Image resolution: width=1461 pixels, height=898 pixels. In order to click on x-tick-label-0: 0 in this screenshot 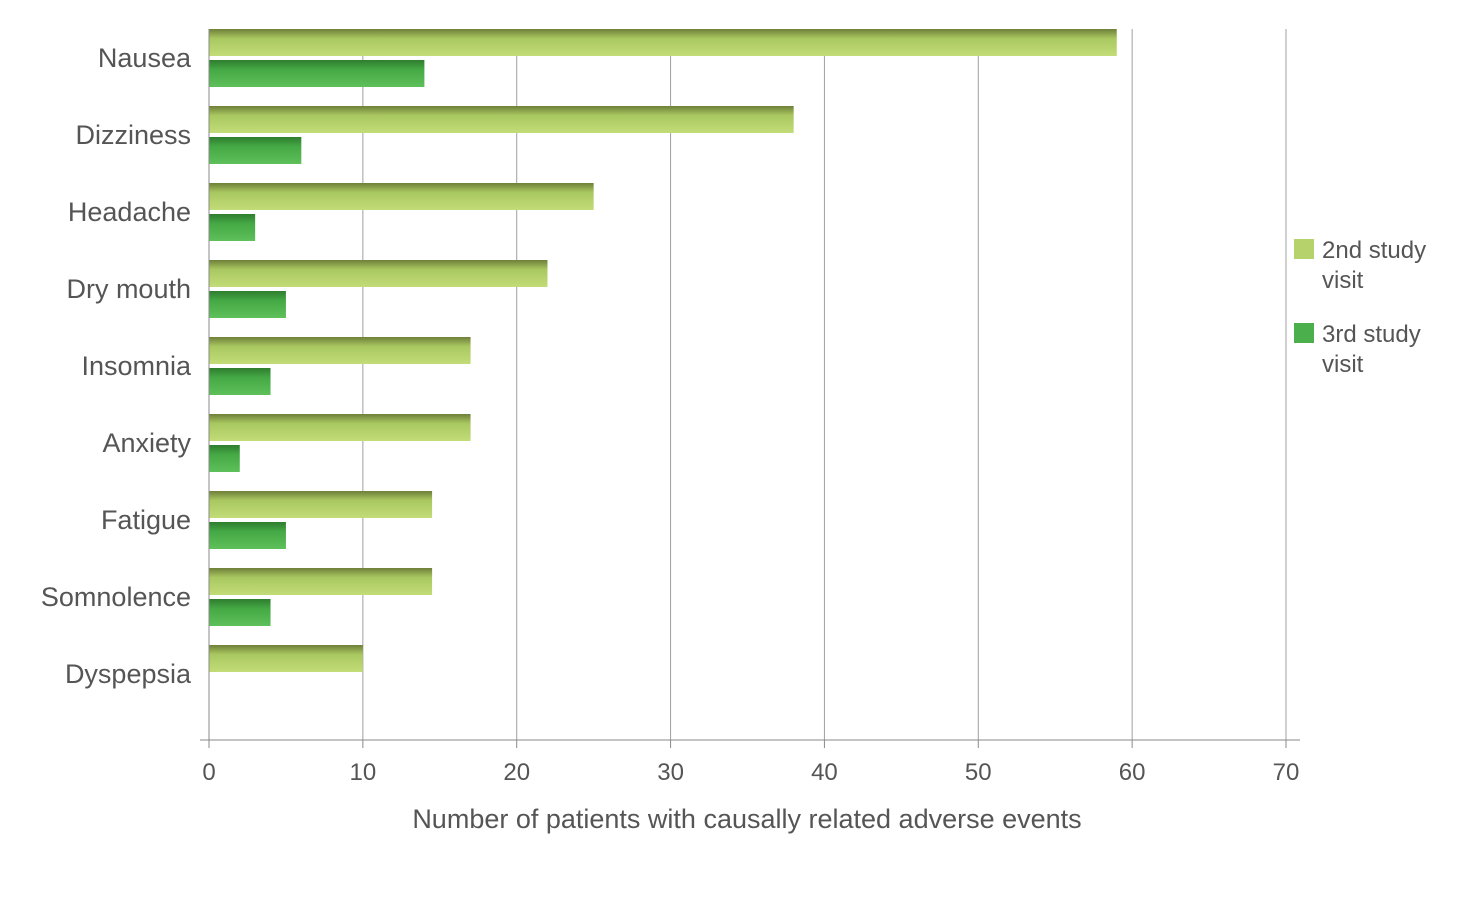, I will do `click(208, 772)`.